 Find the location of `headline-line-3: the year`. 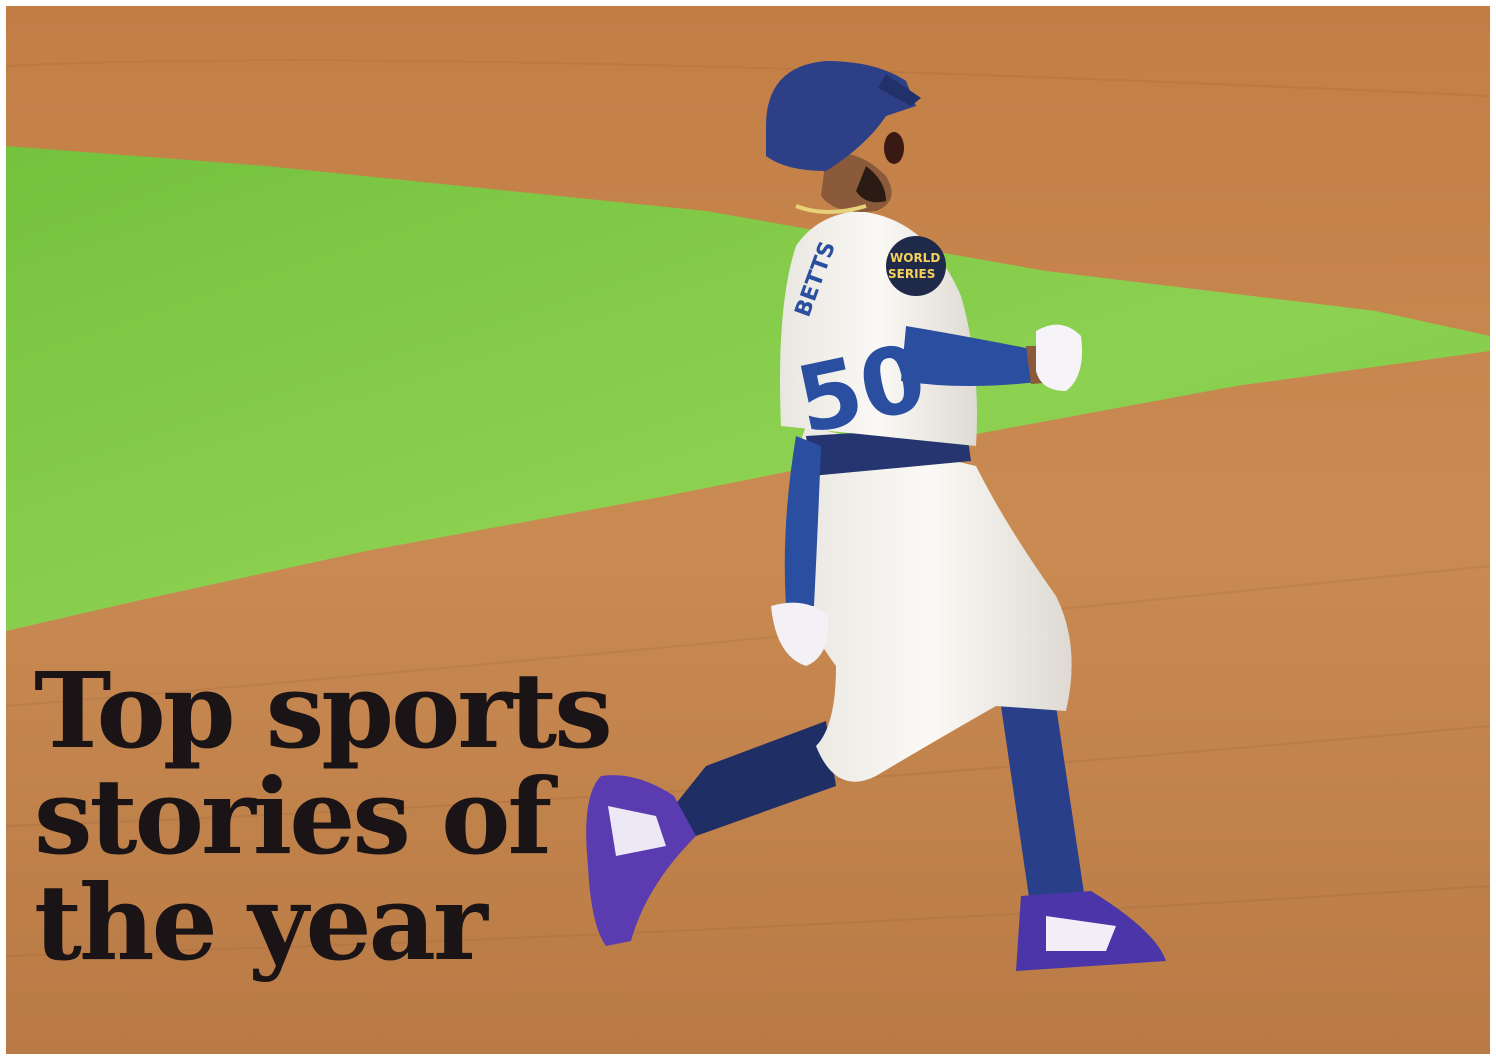

headline-line-3: the year is located at coordinates (261, 922).